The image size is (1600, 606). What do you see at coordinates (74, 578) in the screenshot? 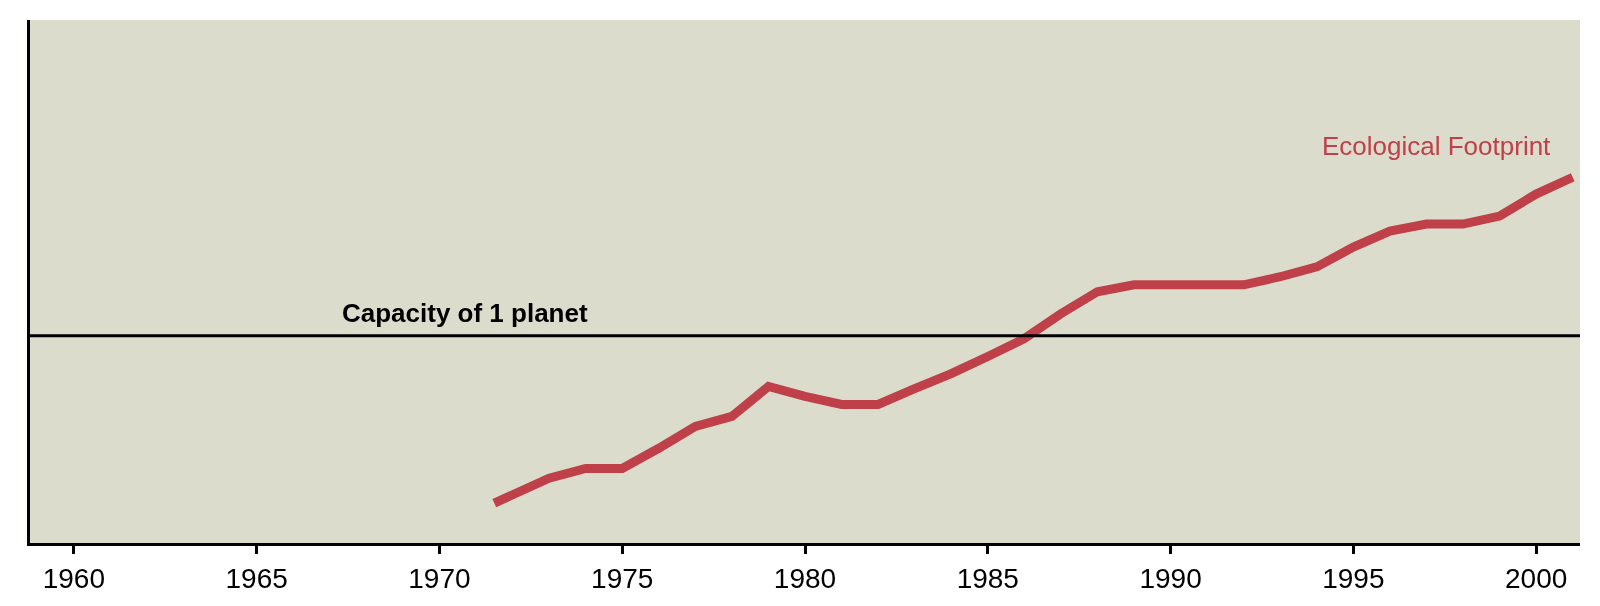
I see `x-tick-label: 1960` at bounding box center [74, 578].